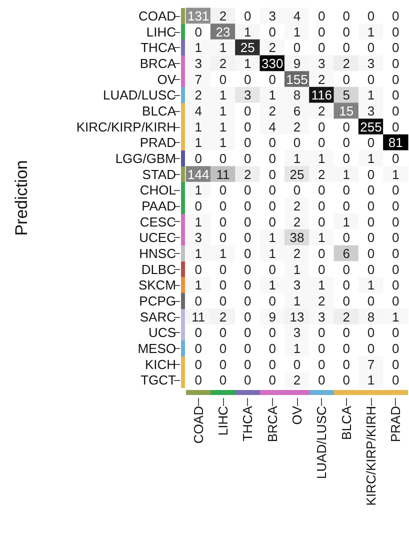  What do you see at coordinates (139, 95) in the screenshot?
I see `y-tick-label: LUAD/LUSC` at bounding box center [139, 95].